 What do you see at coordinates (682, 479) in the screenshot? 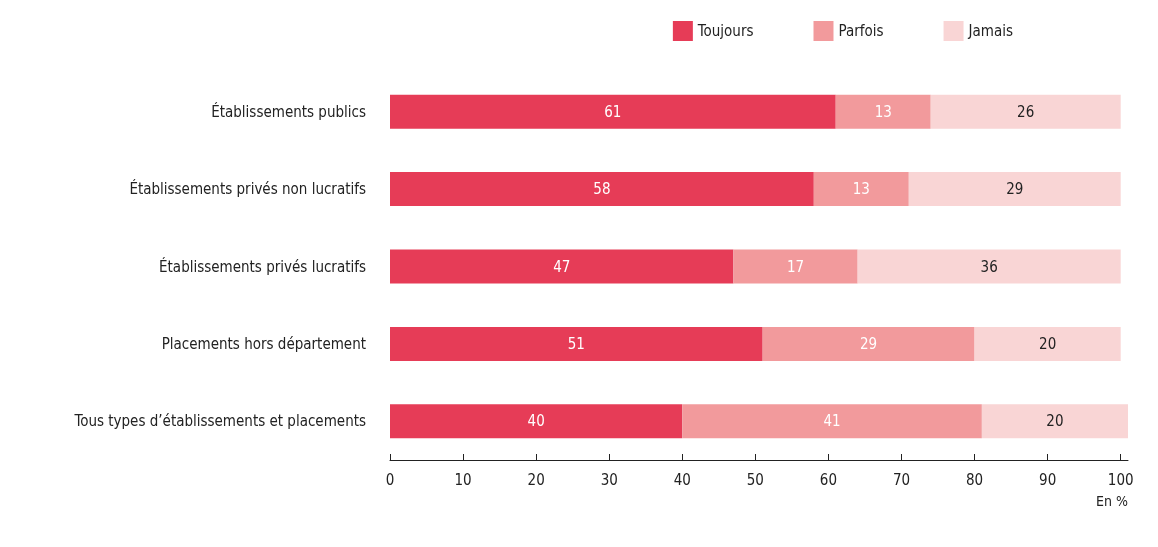
I see `x-tick-label: 40` at bounding box center [682, 479].